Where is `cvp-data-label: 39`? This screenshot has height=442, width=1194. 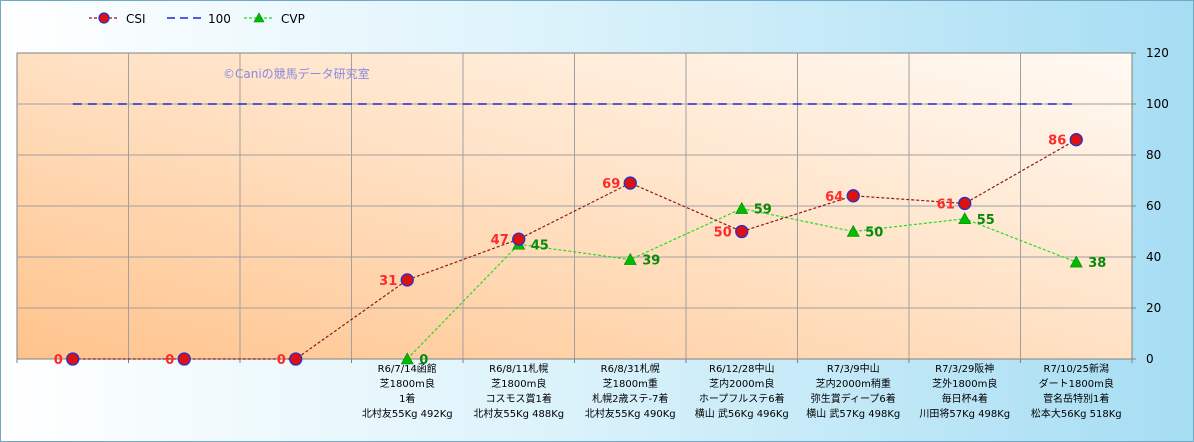
cvp-data-label: 39 is located at coordinates (651, 261).